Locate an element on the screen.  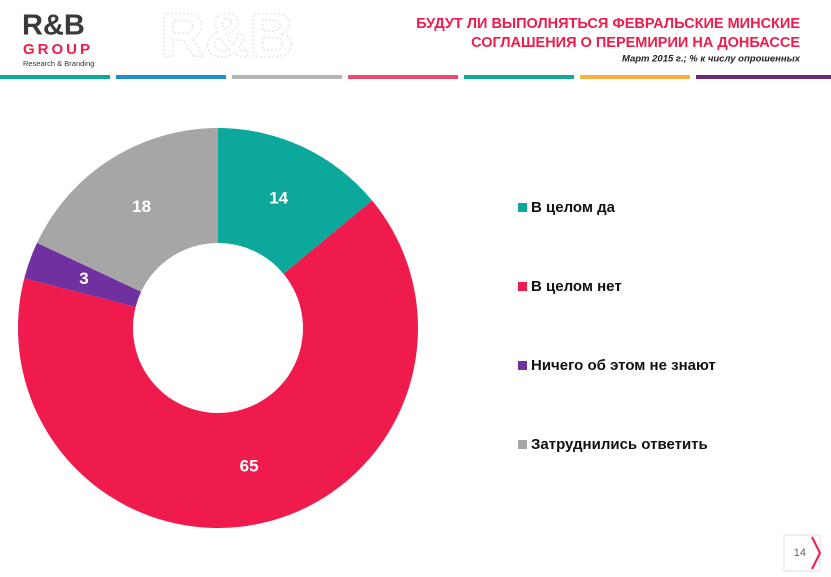
title-line: БУДУТ ЛИ ВЫПОЛНЯТЬСЯ ФЕВРАЛЬСКИЕ МИНСКИЕ is located at coordinates (608, 24).